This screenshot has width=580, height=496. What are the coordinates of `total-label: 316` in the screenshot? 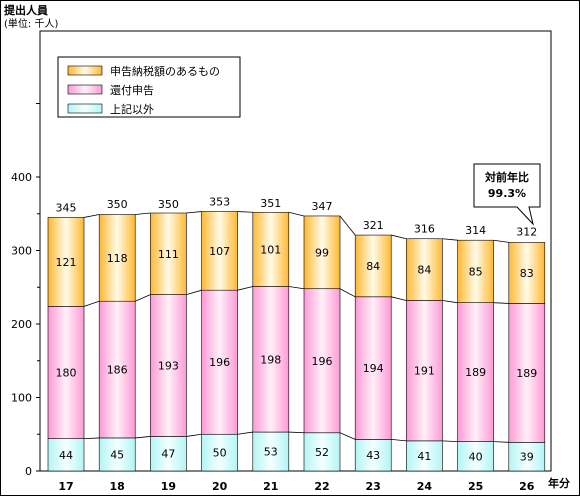 It's located at (424, 229).